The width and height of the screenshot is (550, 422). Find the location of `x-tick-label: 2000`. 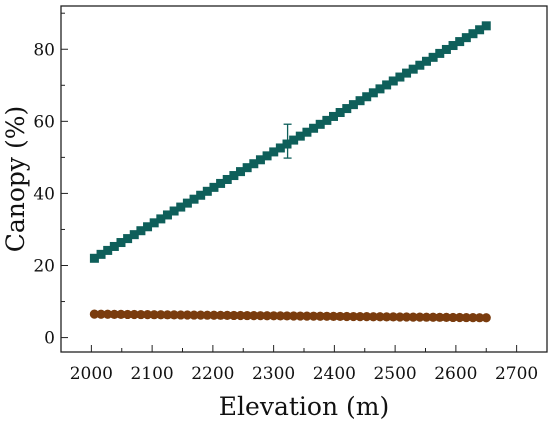

x-tick-label: 2000 is located at coordinates (91, 374).